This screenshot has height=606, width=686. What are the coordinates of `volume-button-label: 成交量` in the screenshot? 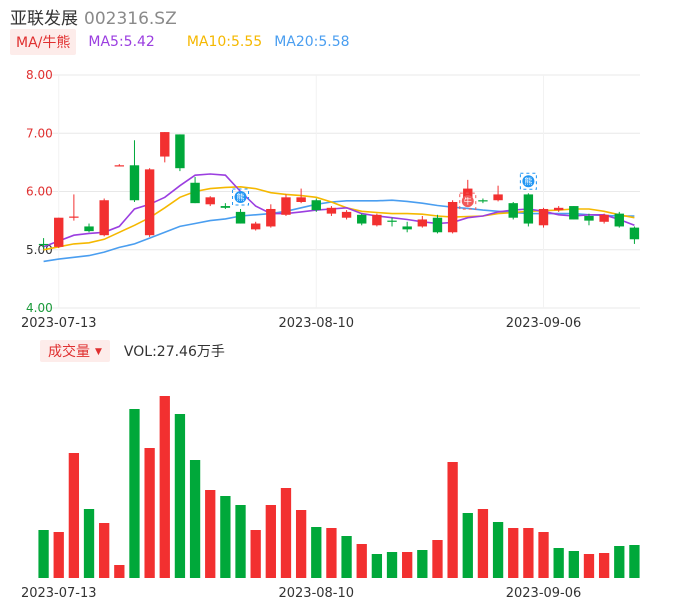 It's located at (69, 352).